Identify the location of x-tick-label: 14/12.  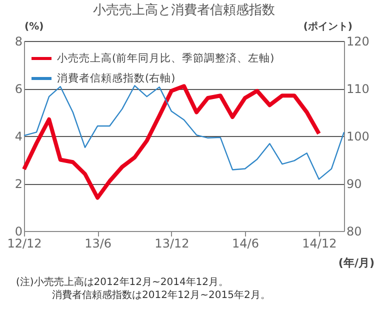
(319, 243).